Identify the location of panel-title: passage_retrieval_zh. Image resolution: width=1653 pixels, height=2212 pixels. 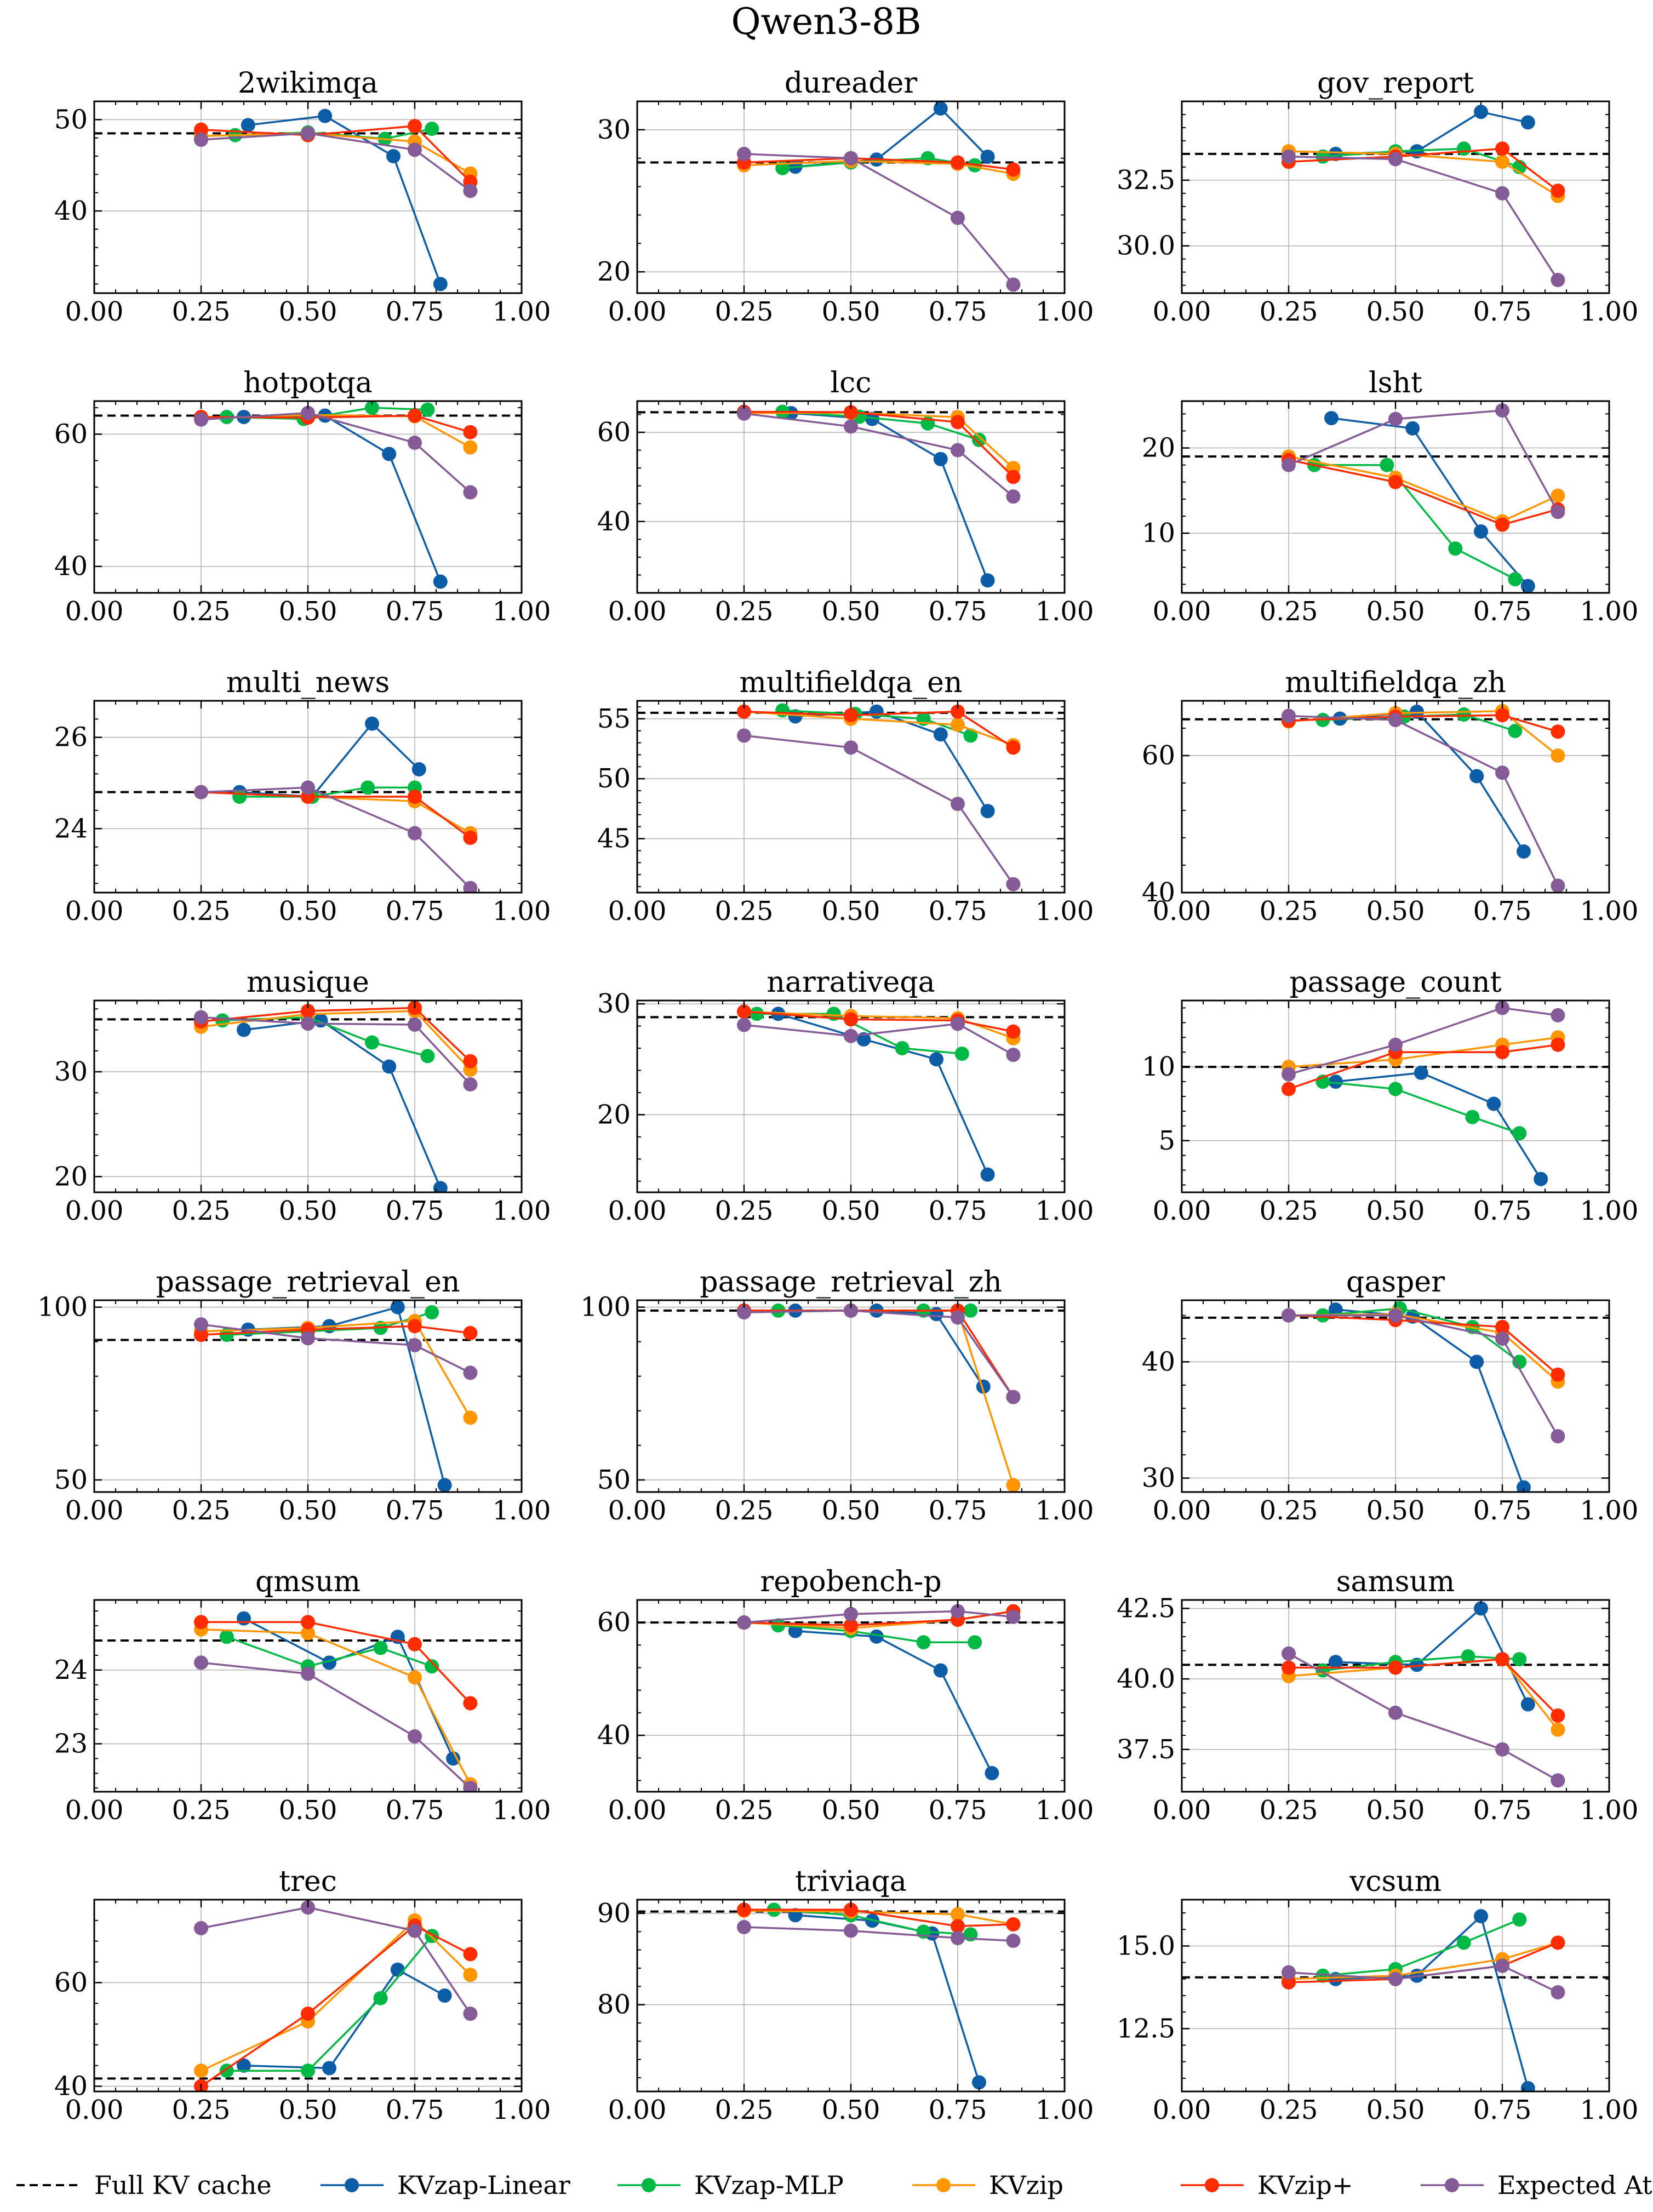
(851, 1283).